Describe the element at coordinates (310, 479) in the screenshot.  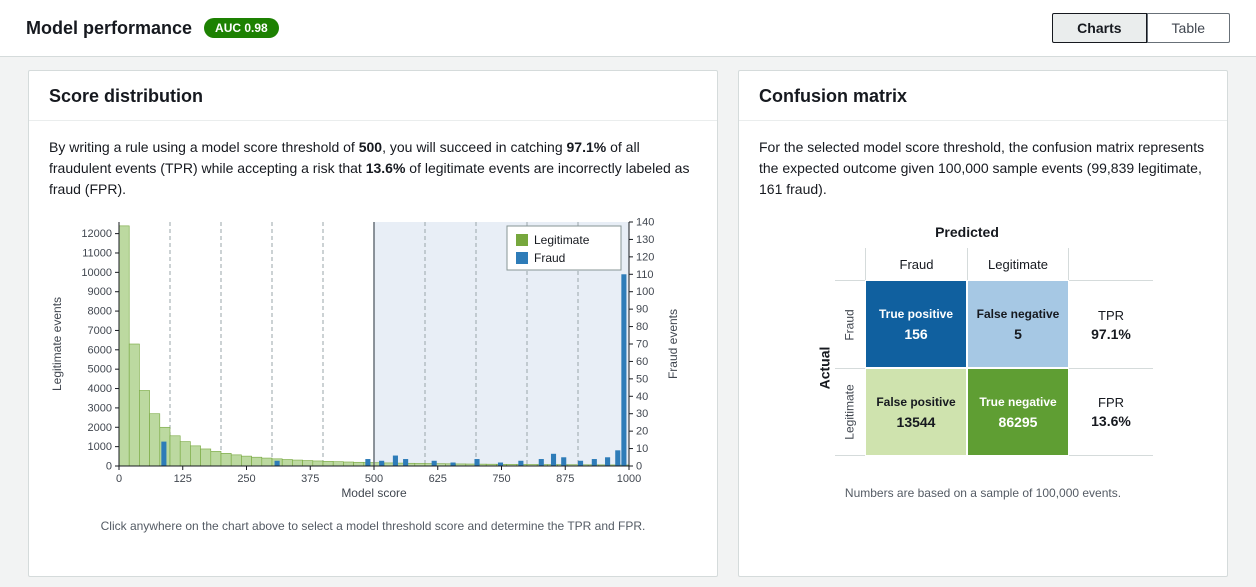
I see `svg-text: 375` at that location.